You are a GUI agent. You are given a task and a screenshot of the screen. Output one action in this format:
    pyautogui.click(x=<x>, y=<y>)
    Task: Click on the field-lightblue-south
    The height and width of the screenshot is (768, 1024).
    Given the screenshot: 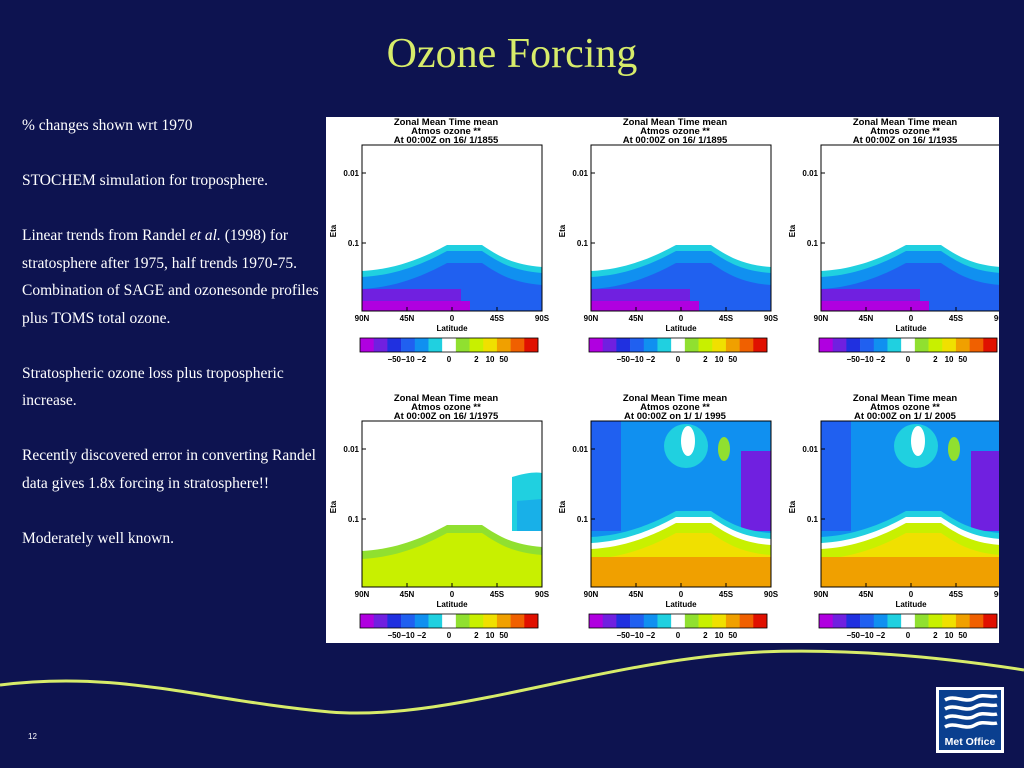 What is the action you would take?
    pyautogui.click(x=529, y=515)
    